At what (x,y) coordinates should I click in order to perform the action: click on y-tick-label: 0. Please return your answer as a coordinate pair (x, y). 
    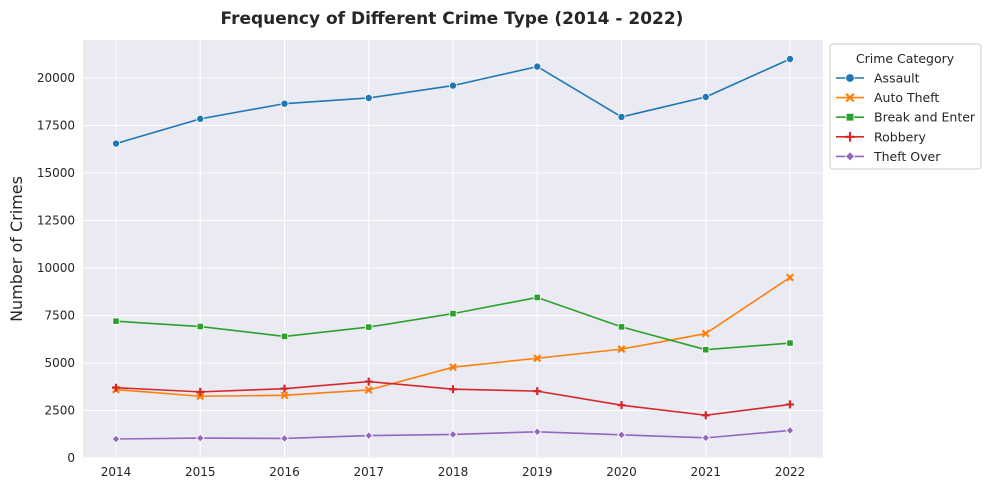
    Looking at the image, I should click on (71, 458).